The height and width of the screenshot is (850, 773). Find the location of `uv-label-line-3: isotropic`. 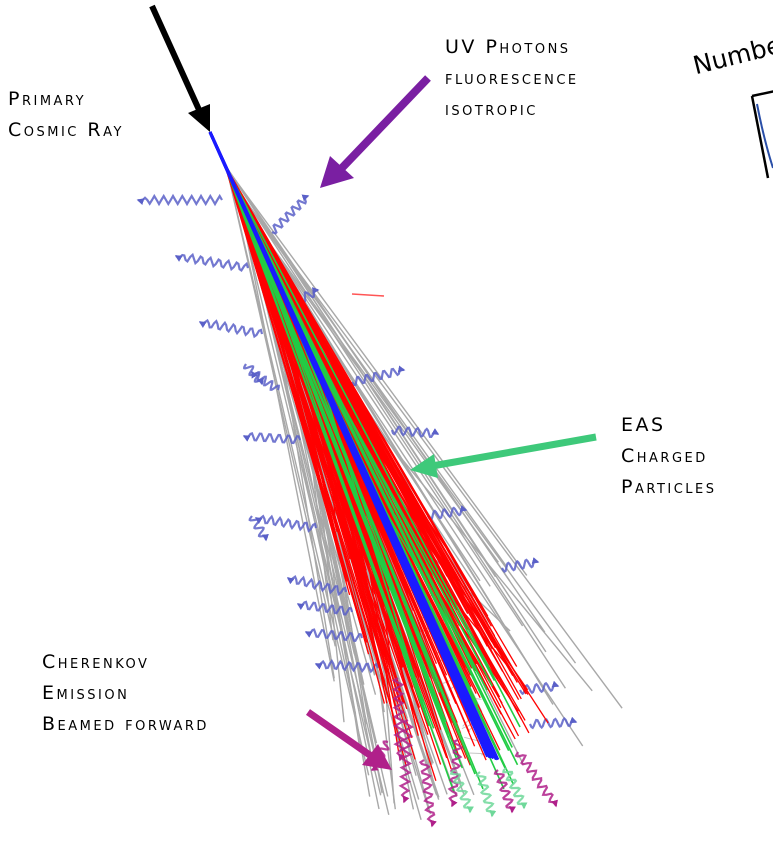

uv-label-line-3: isotropic is located at coordinates (491, 109).